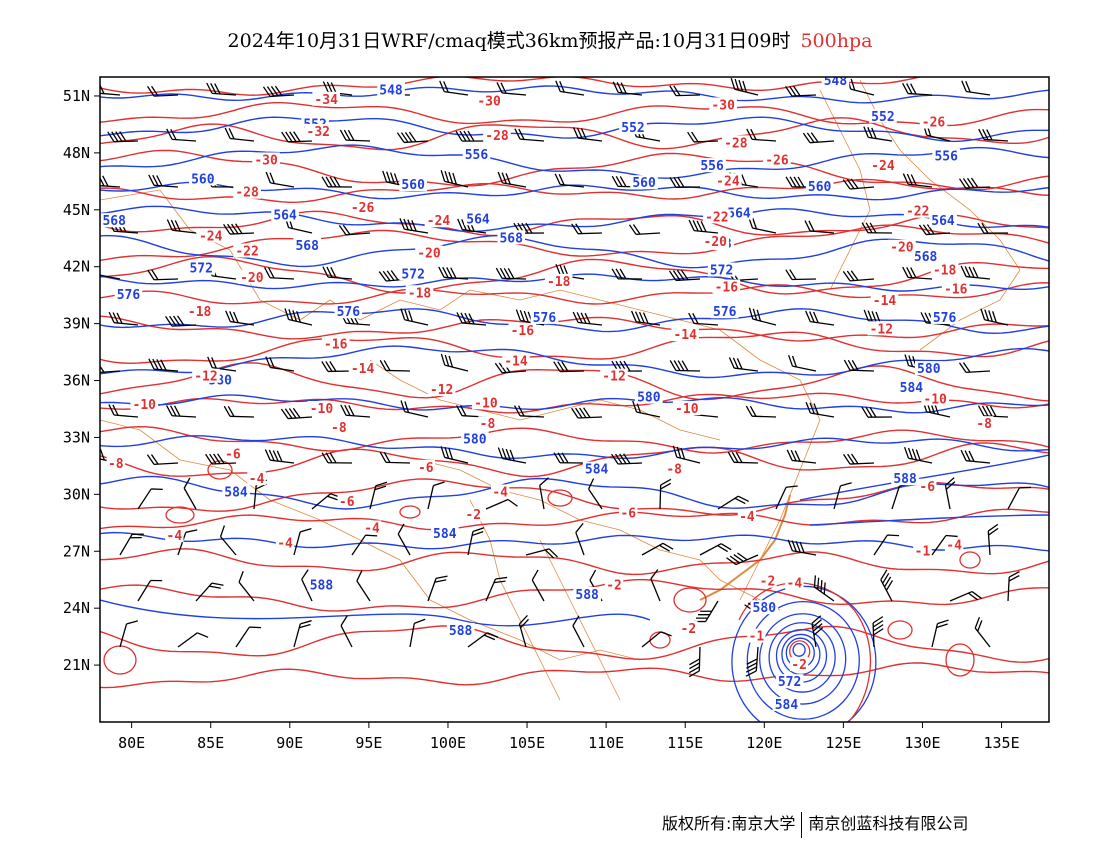 The width and height of the screenshot is (1100, 850). Describe the element at coordinates (945, 271) in the screenshot. I see `contour-label: -18` at that location.